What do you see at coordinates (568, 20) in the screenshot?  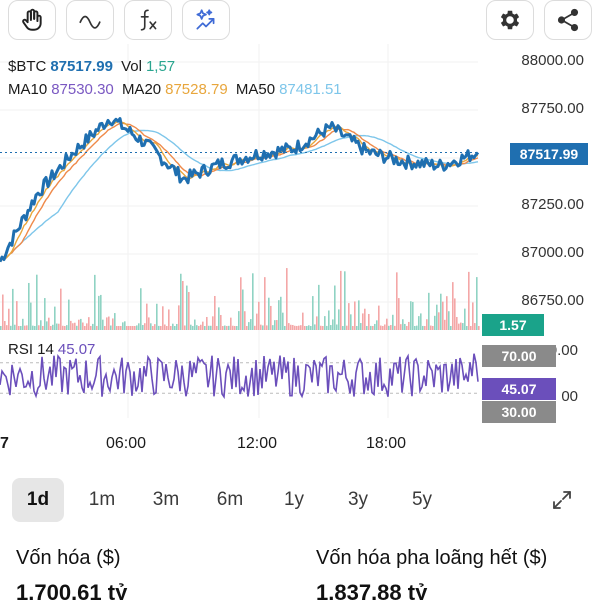 I see `share-button` at bounding box center [568, 20].